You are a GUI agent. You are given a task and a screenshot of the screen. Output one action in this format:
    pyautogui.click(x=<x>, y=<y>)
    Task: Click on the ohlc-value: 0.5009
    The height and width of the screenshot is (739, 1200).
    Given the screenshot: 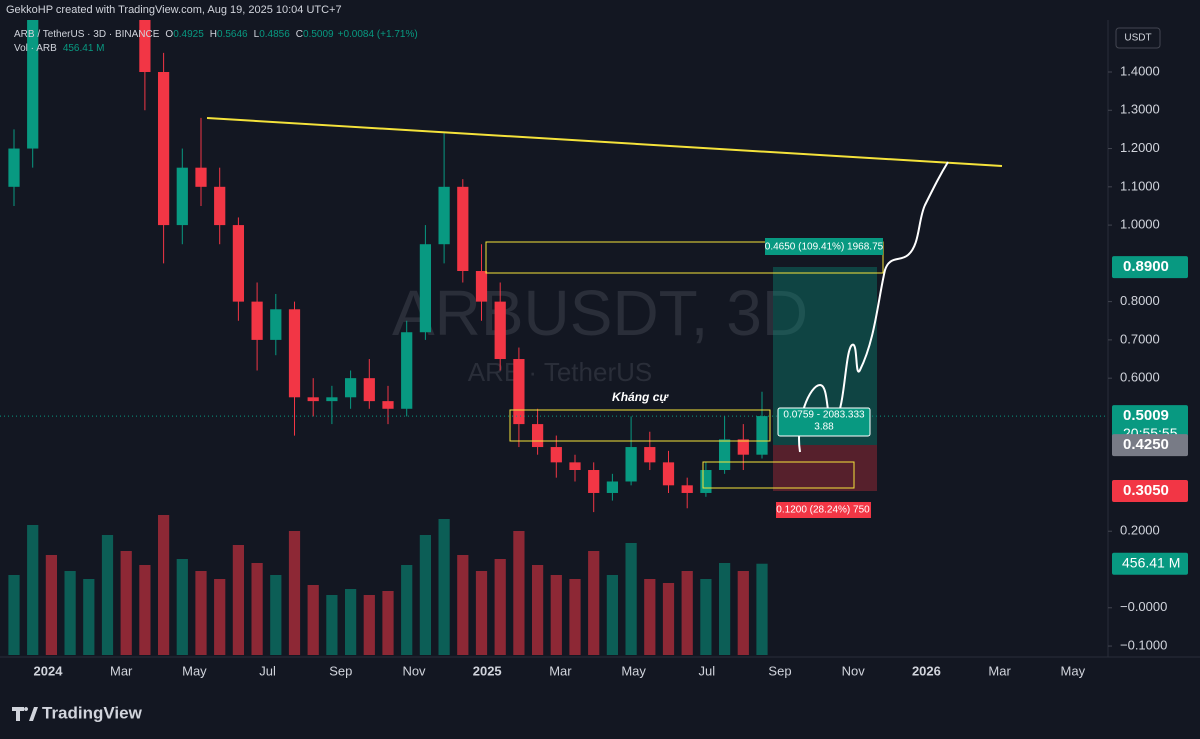 What is the action you would take?
    pyautogui.click(x=318, y=34)
    